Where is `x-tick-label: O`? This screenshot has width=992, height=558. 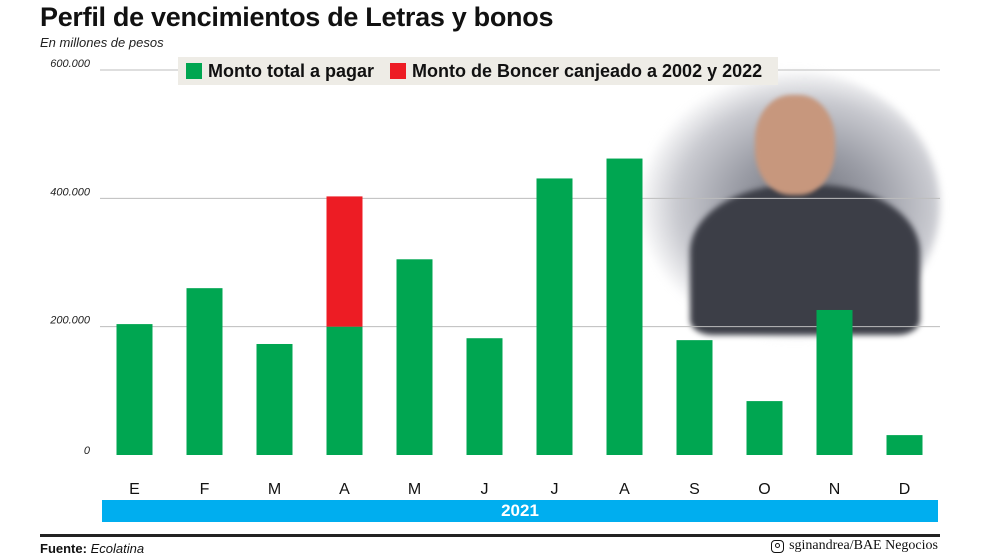
x-tick-label: O is located at coordinates (764, 489).